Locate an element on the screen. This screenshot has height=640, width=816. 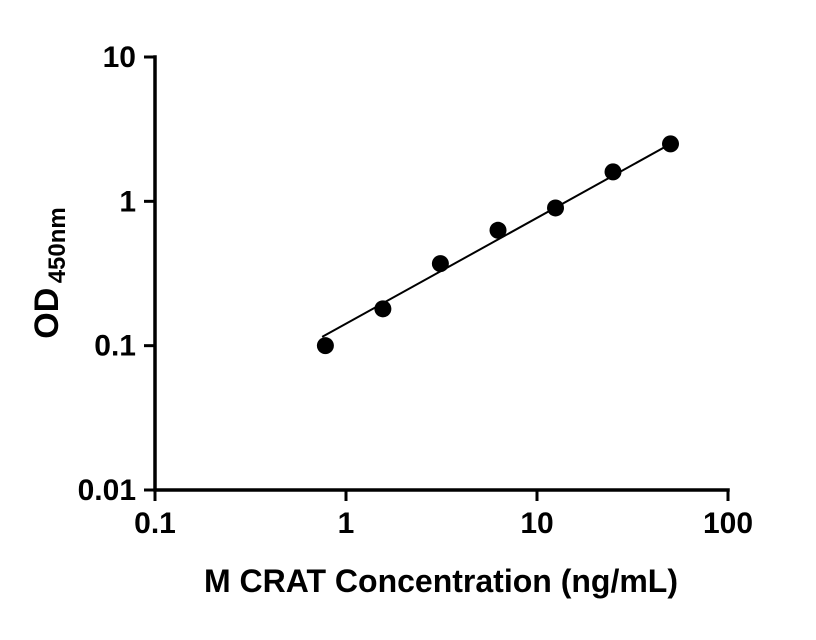
y-tick-label: 1 is located at coordinates (127, 201).